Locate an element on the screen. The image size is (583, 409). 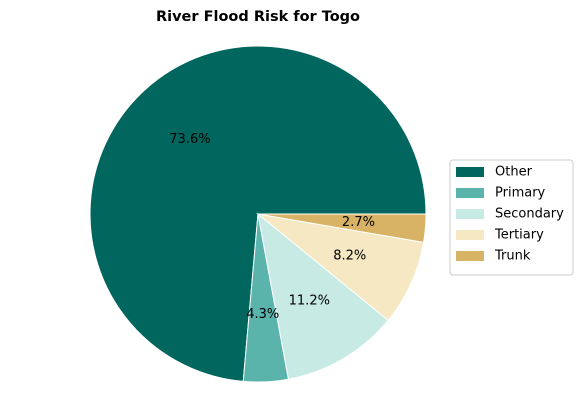
legend: Other Primary Secondary Tertiary Trunk is located at coordinates (511, 217).